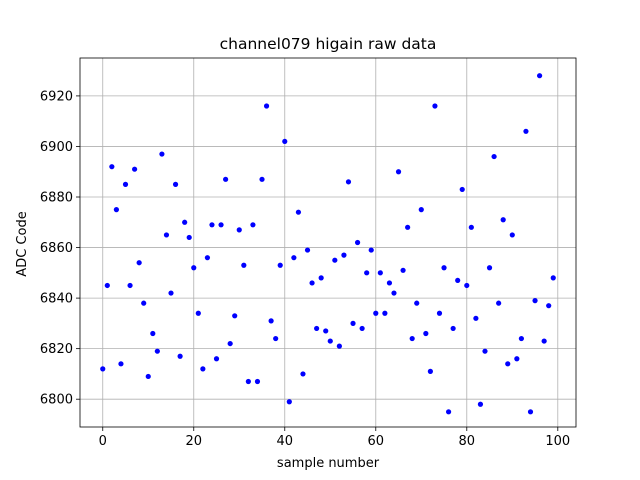  I want to click on x-tick-label: 0, so click(103, 441).